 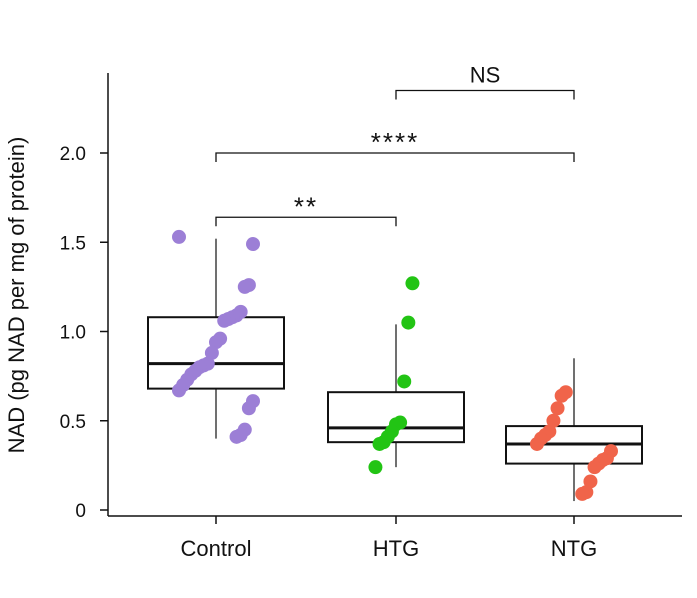 I want to click on significance-label: **, so click(x=306, y=206).